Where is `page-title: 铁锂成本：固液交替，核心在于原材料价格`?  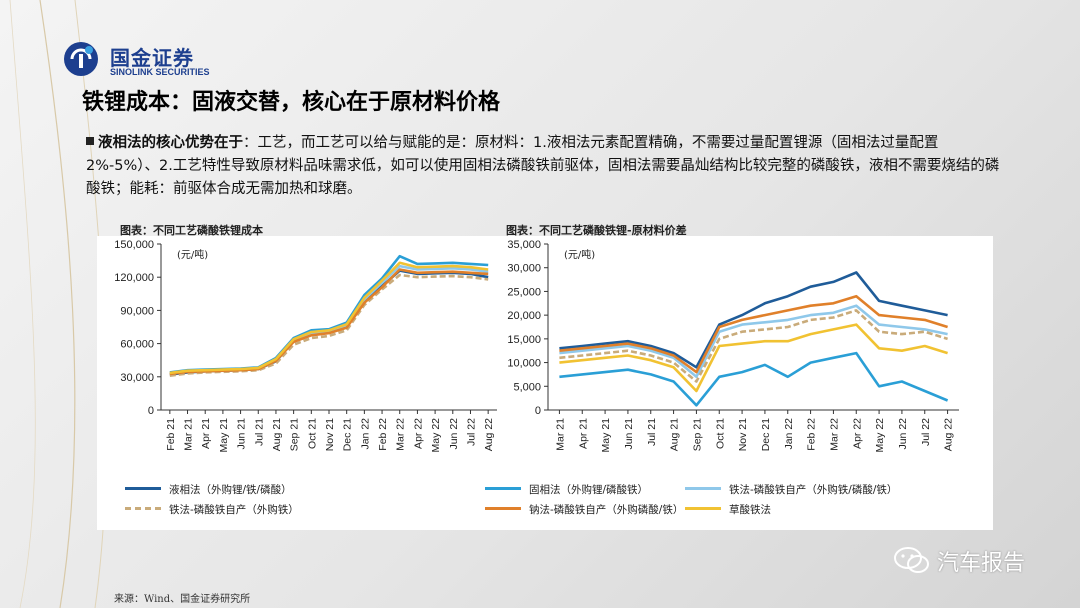
page-title: 铁锂成本：固液交替，核心在于原材料价格 is located at coordinates (291, 102).